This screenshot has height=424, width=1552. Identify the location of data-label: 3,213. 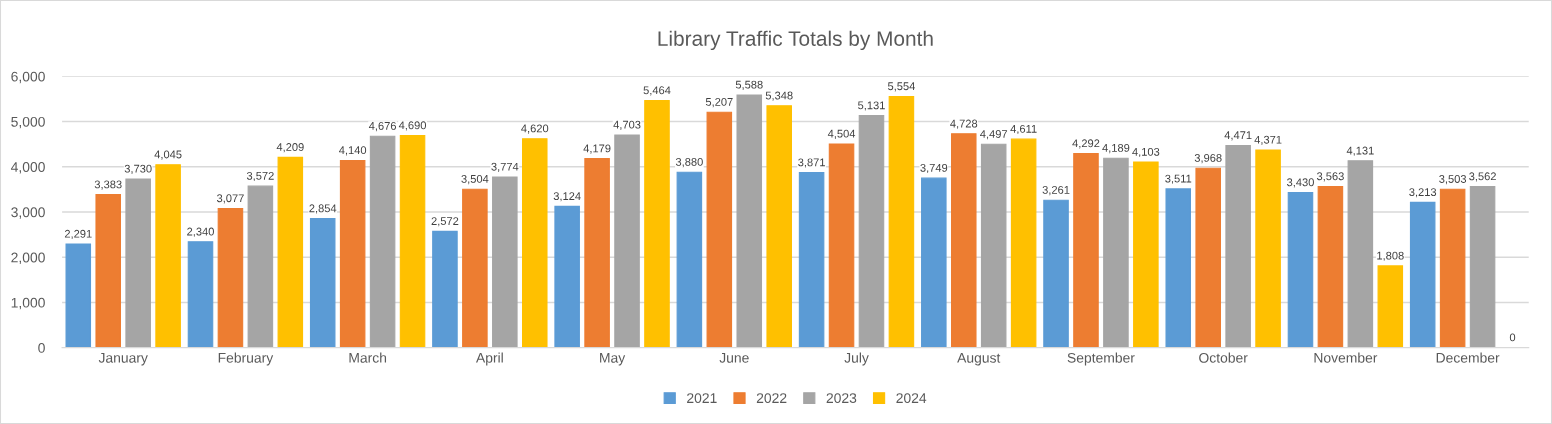
(1423, 193).